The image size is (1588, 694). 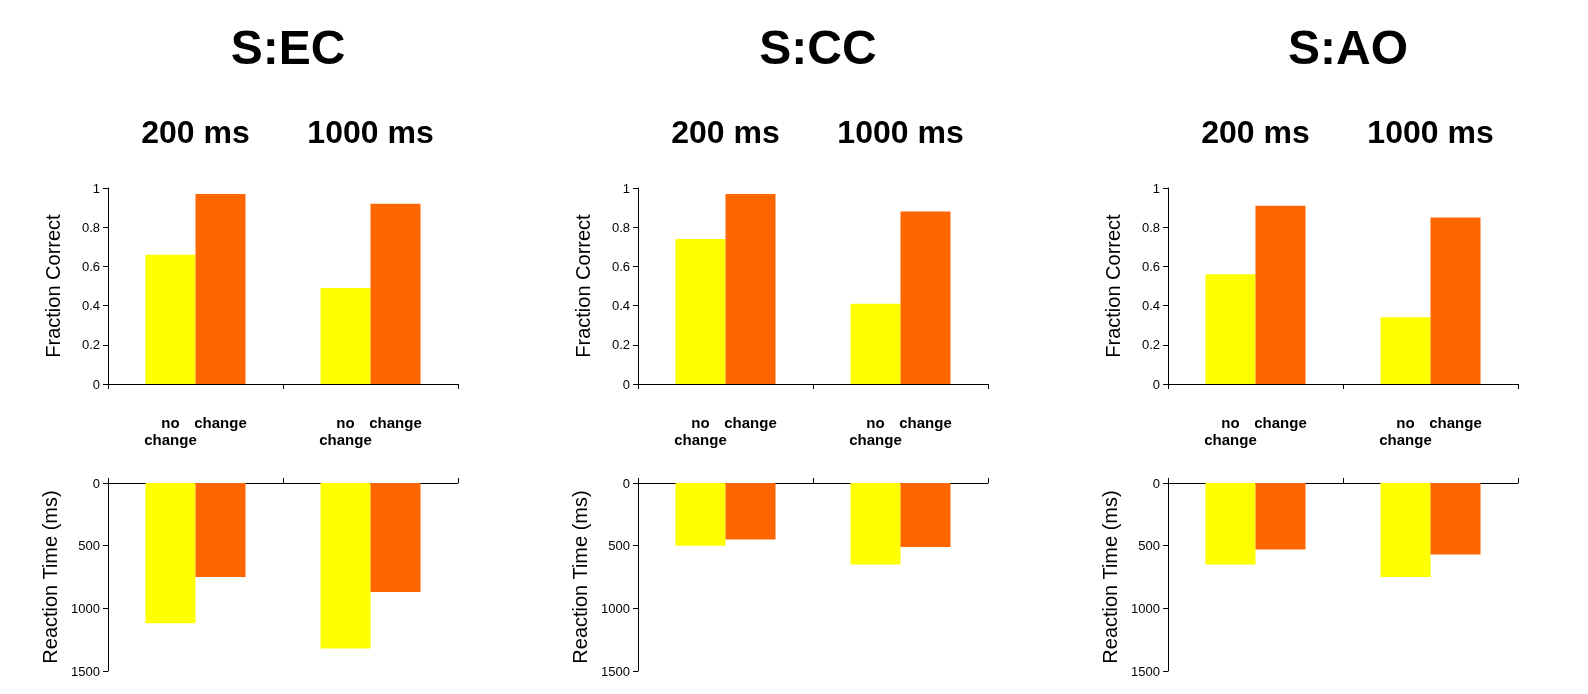 What do you see at coordinates (818, 47) in the screenshot?
I see `chart-title: S:CC` at bounding box center [818, 47].